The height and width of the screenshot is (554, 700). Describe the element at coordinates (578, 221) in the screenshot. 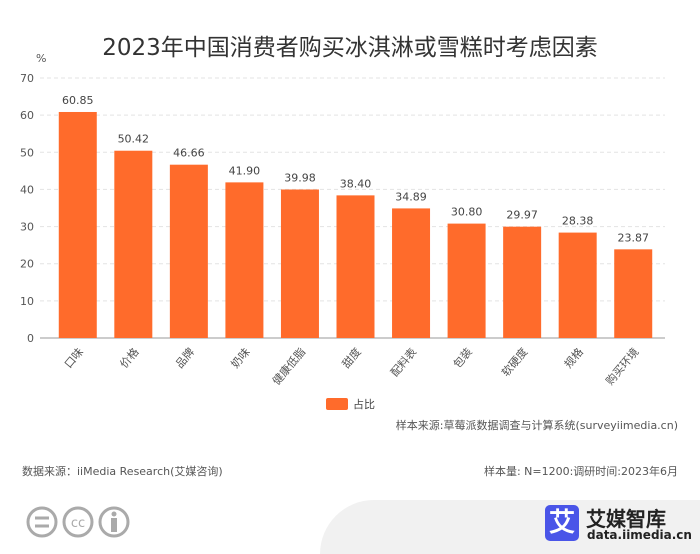

I see `data-label: 28.38` at that location.